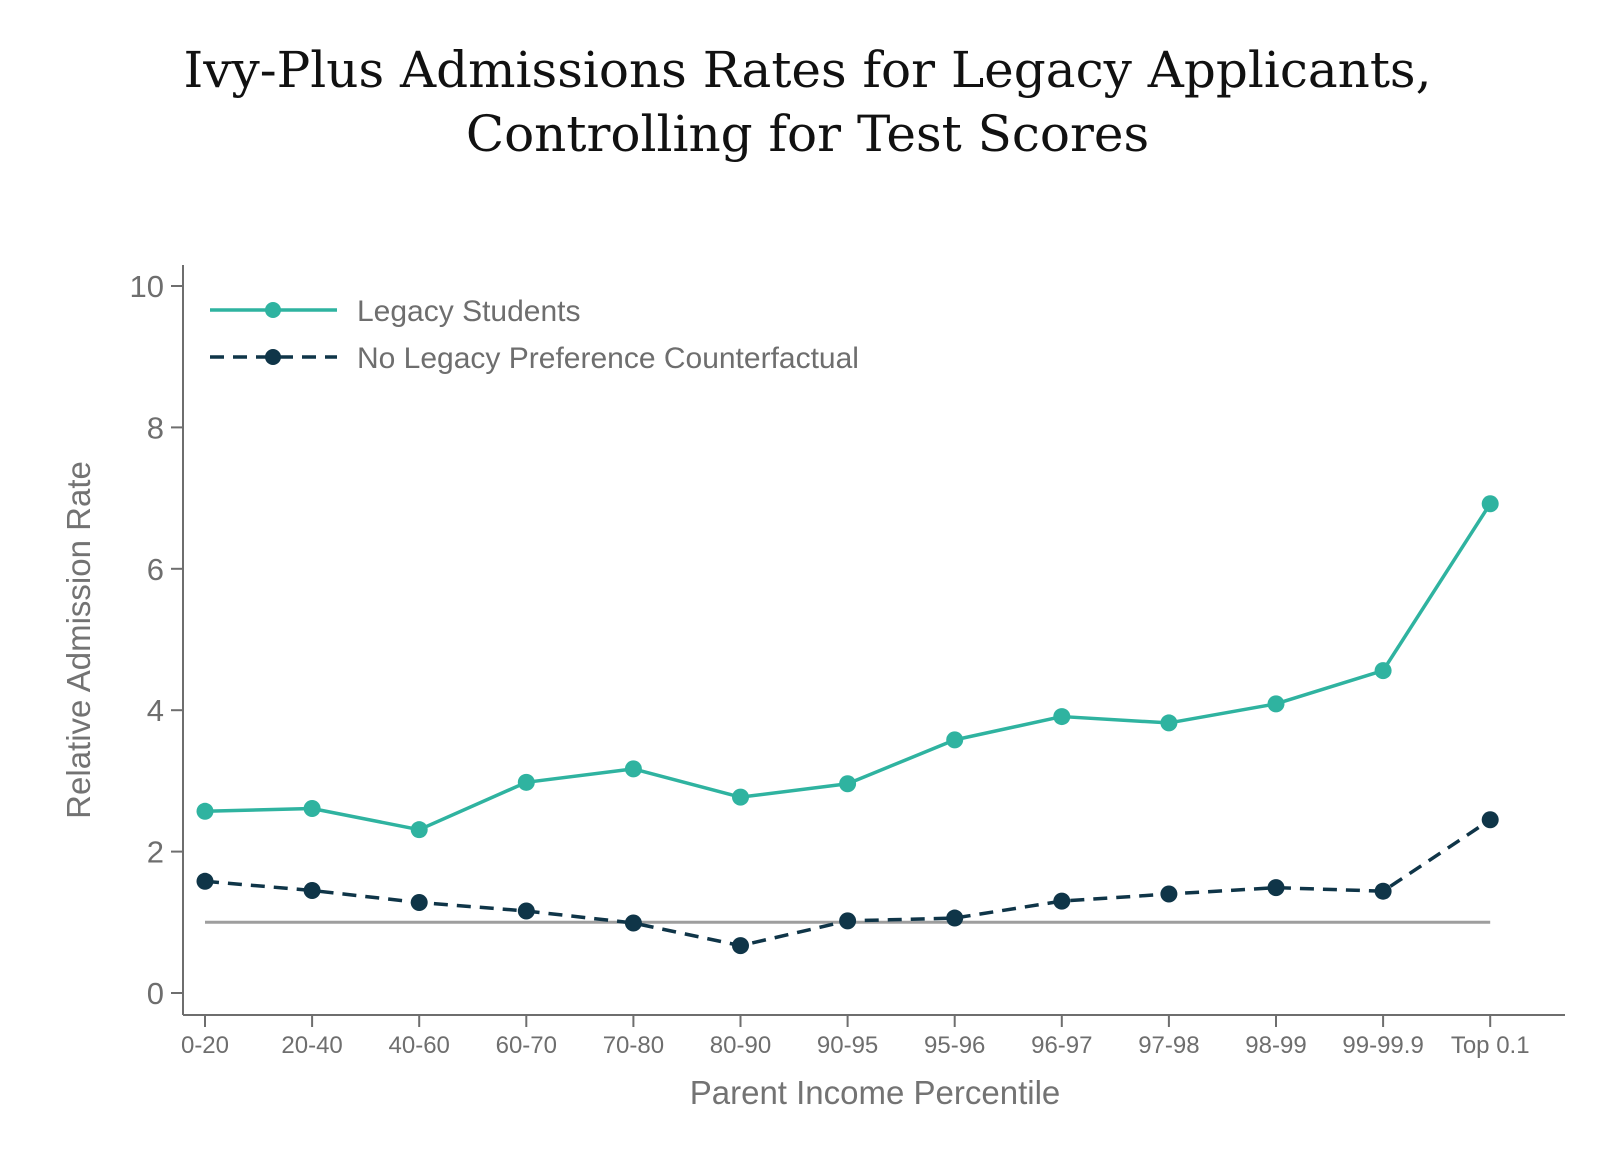 Image resolution: width=1615 pixels, height=1165 pixels. What do you see at coordinates (147, 286) in the screenshot?
I see `y-tick-label: 10` at bounding box center [147, 286].